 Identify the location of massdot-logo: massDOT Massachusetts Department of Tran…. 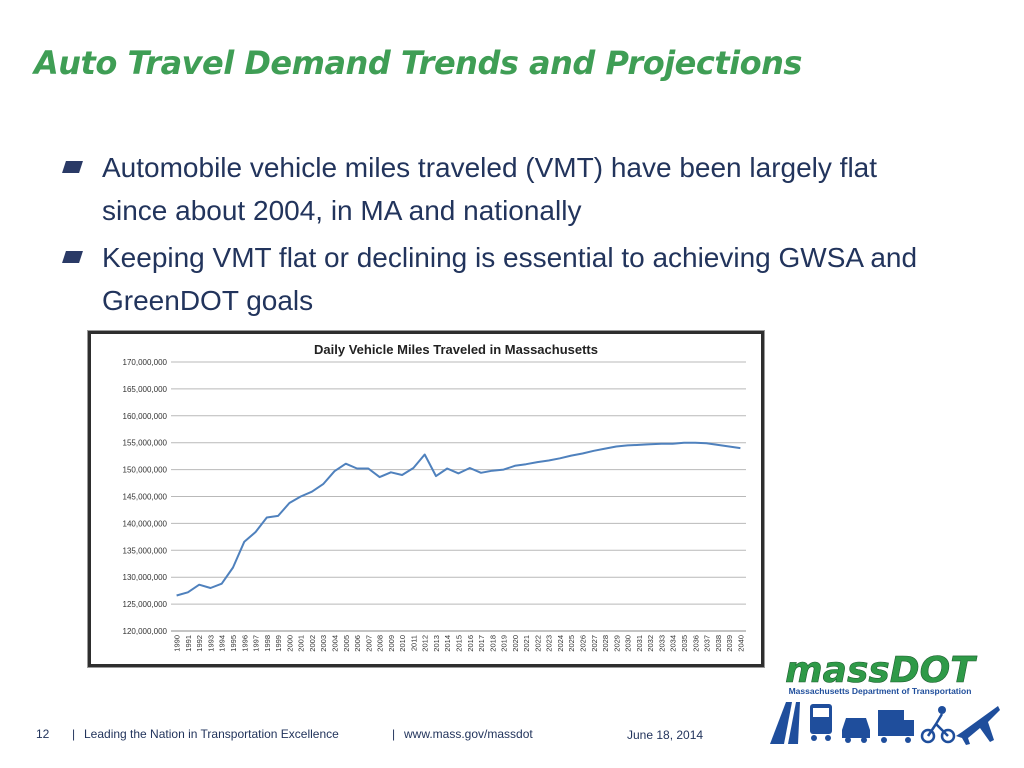
(885, 697).